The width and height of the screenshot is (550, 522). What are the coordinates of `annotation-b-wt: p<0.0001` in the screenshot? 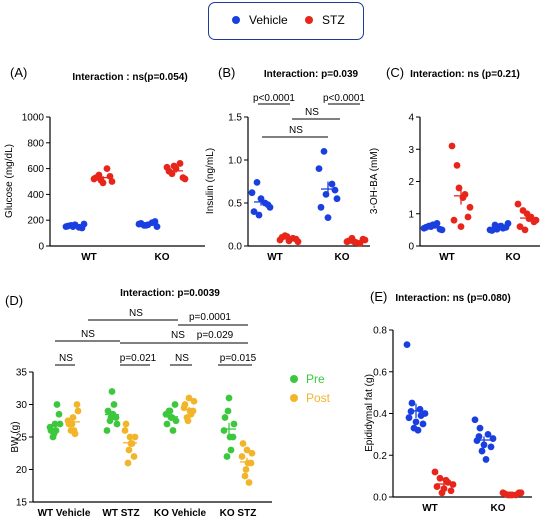 It's located at (274, 98).